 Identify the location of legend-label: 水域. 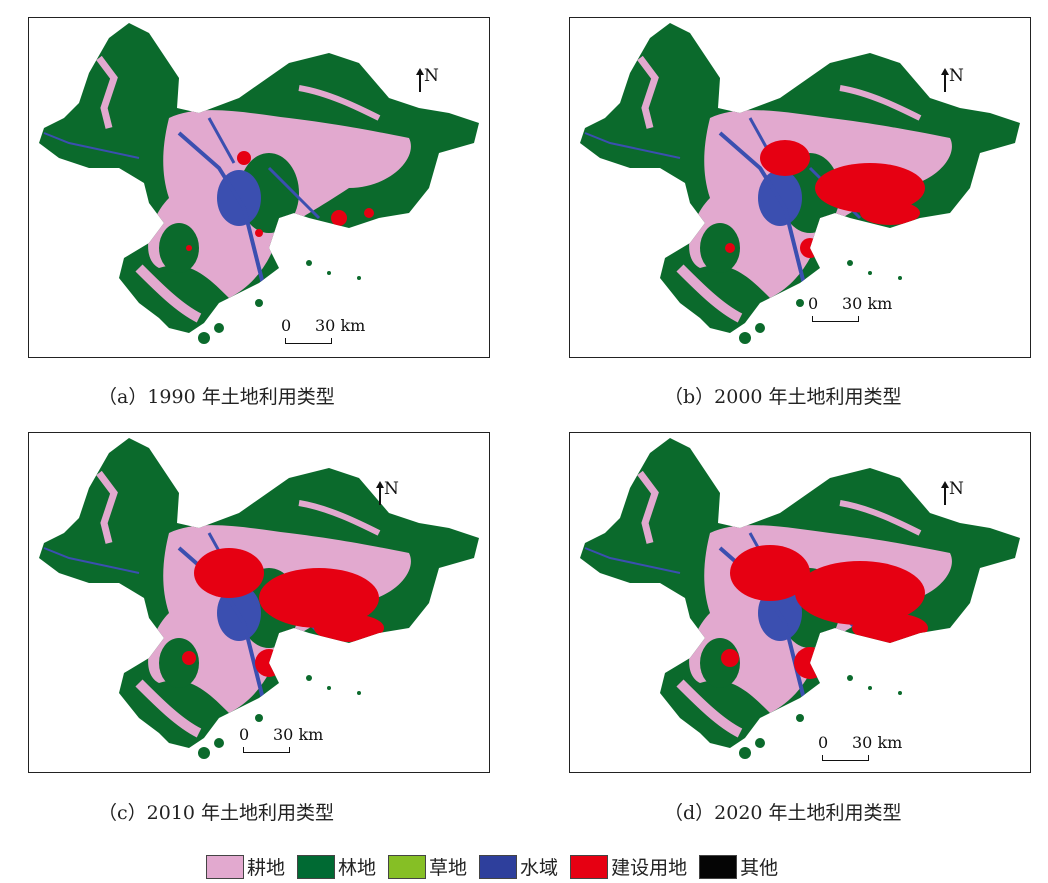
(539, 868).